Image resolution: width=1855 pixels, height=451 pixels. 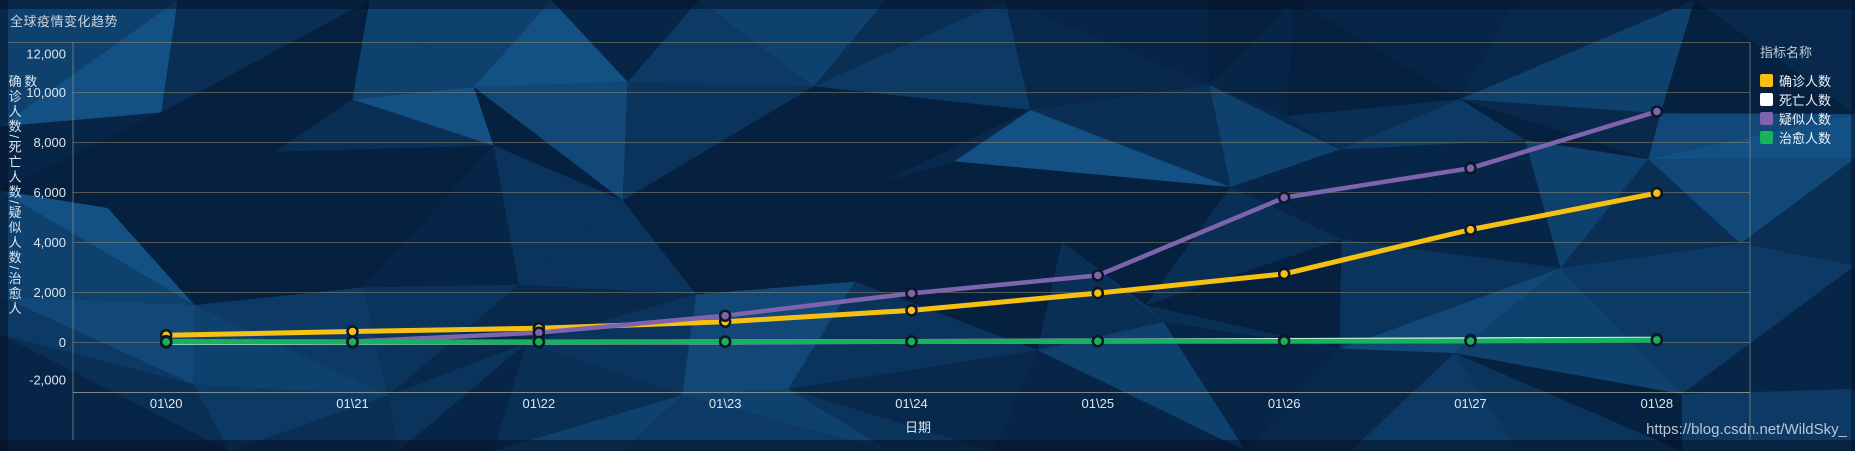 What do you see at coordinates (1805, 81) in the screenshot?
I see `legend-label-confirmed: 确诊人数` at bounding box center [1805, 81].